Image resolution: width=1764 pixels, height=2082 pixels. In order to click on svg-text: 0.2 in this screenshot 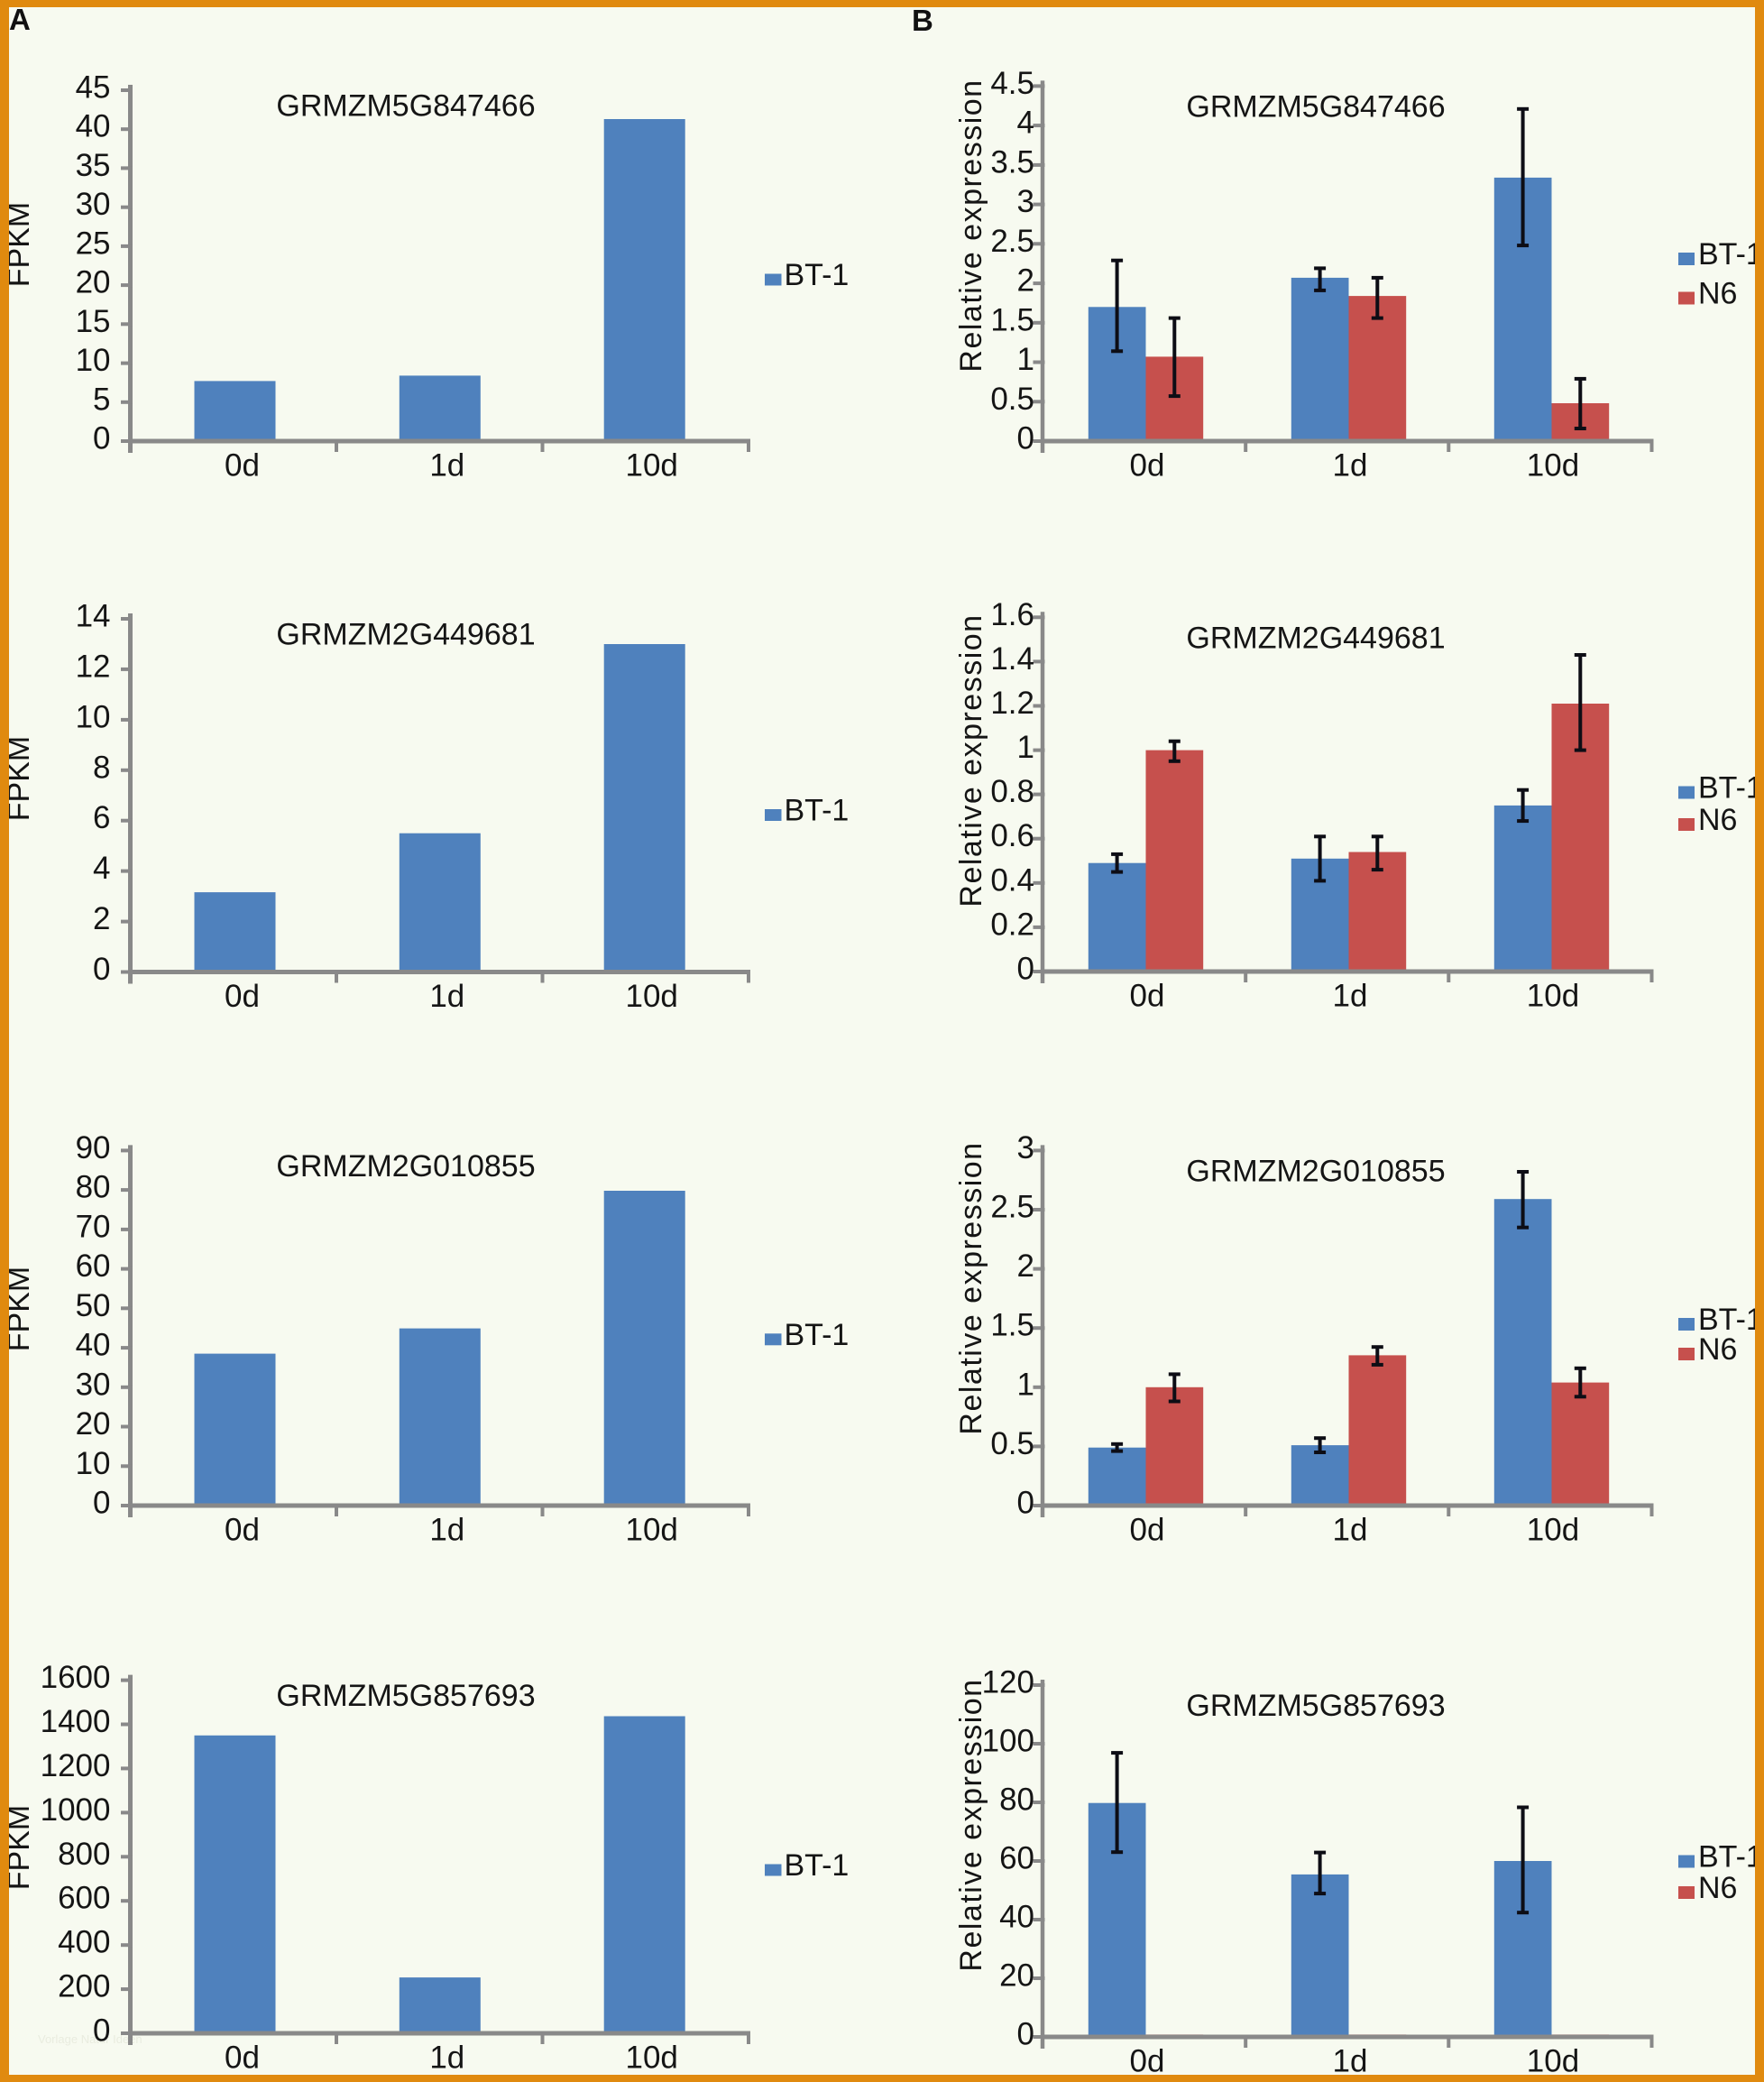, I will do `click(1012, 924)`.